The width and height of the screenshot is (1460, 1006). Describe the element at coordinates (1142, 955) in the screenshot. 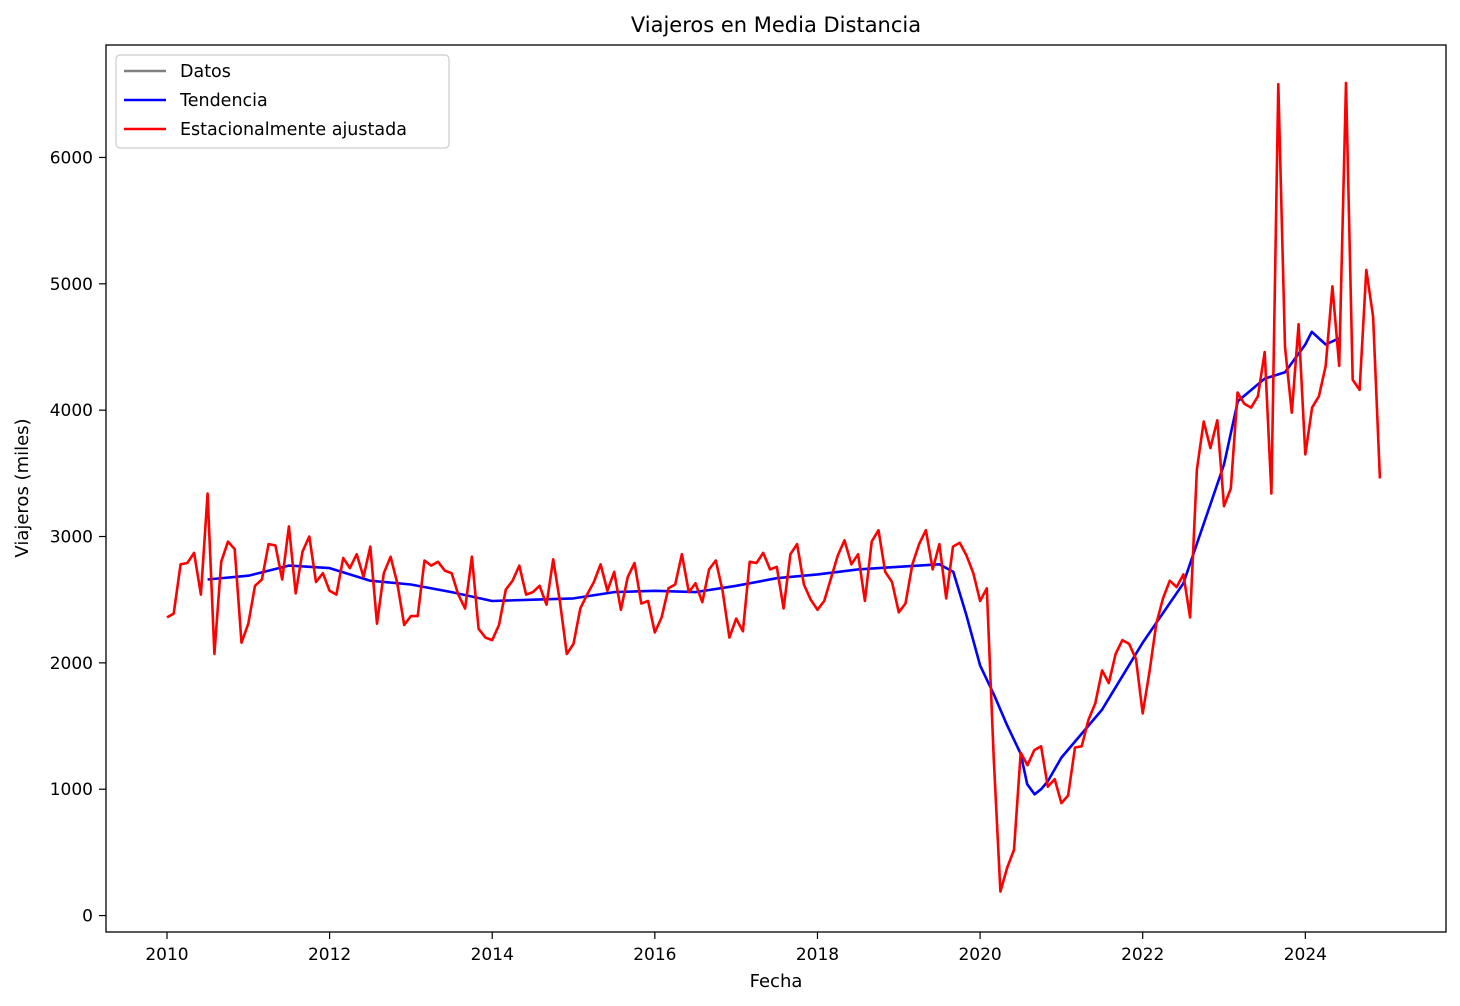

I see `x-tick-label: 2022` at that location.